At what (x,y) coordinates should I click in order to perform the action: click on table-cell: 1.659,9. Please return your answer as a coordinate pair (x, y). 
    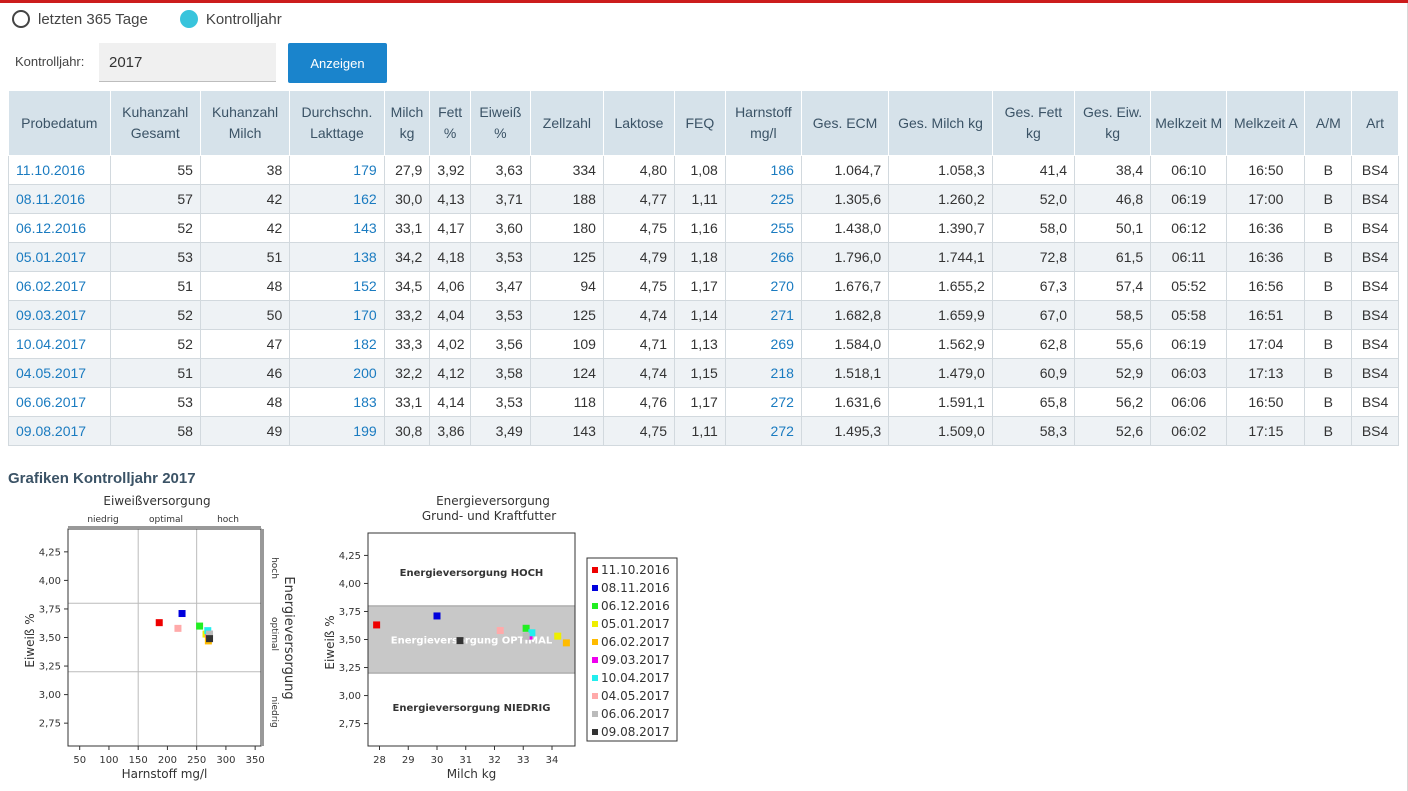
    Looking at the image, I should click on (940, 315).